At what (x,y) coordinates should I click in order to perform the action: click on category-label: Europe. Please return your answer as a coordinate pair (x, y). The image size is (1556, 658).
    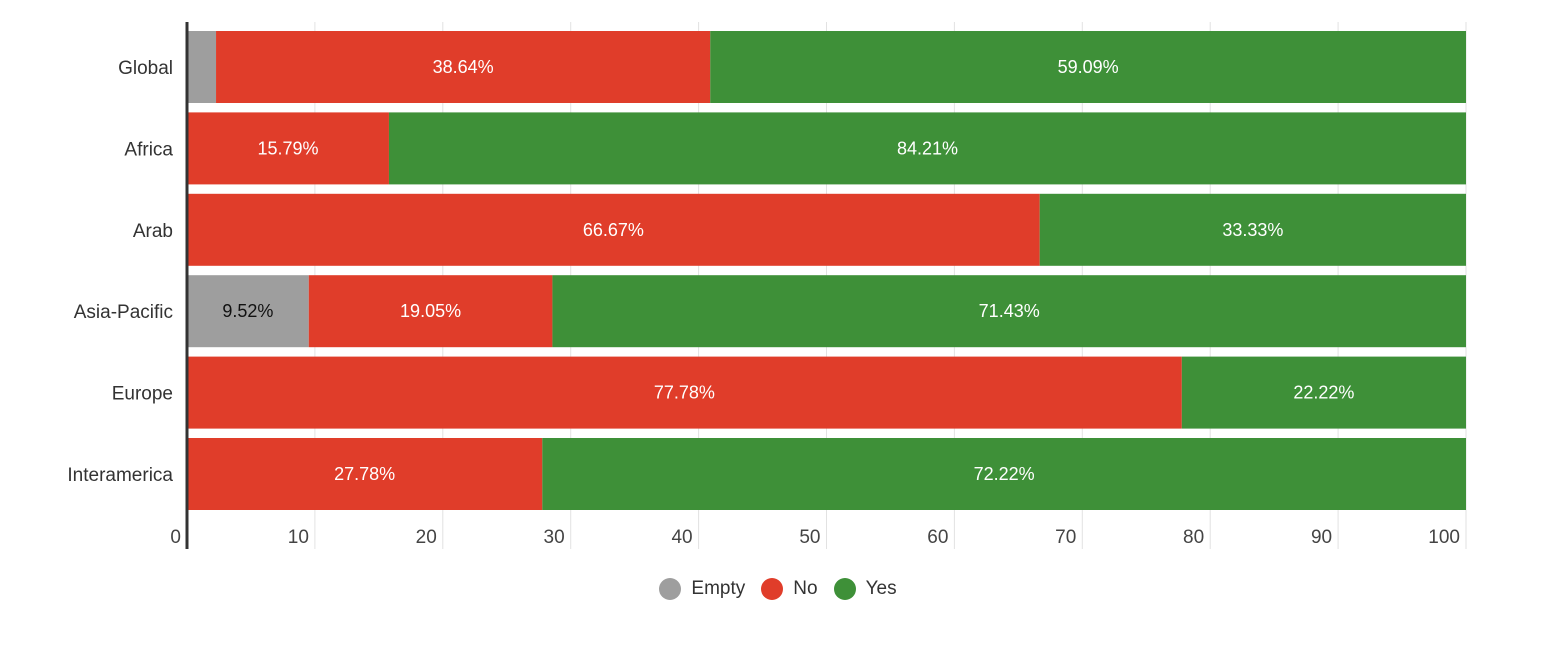
    Looking at the image, I should click on (142, 394).